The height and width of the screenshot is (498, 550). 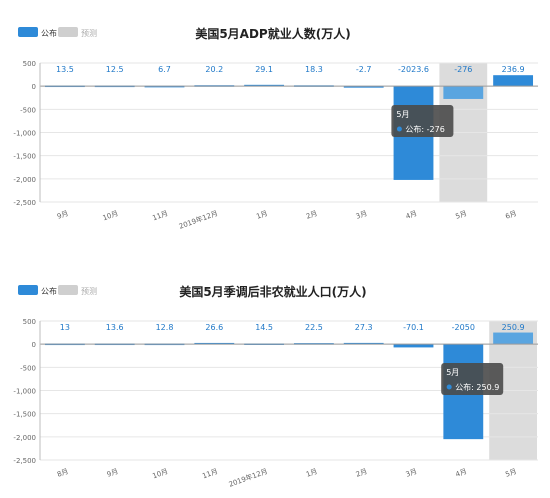 I want to click on x-tick-label: 8月, so click(x=63, y=472).